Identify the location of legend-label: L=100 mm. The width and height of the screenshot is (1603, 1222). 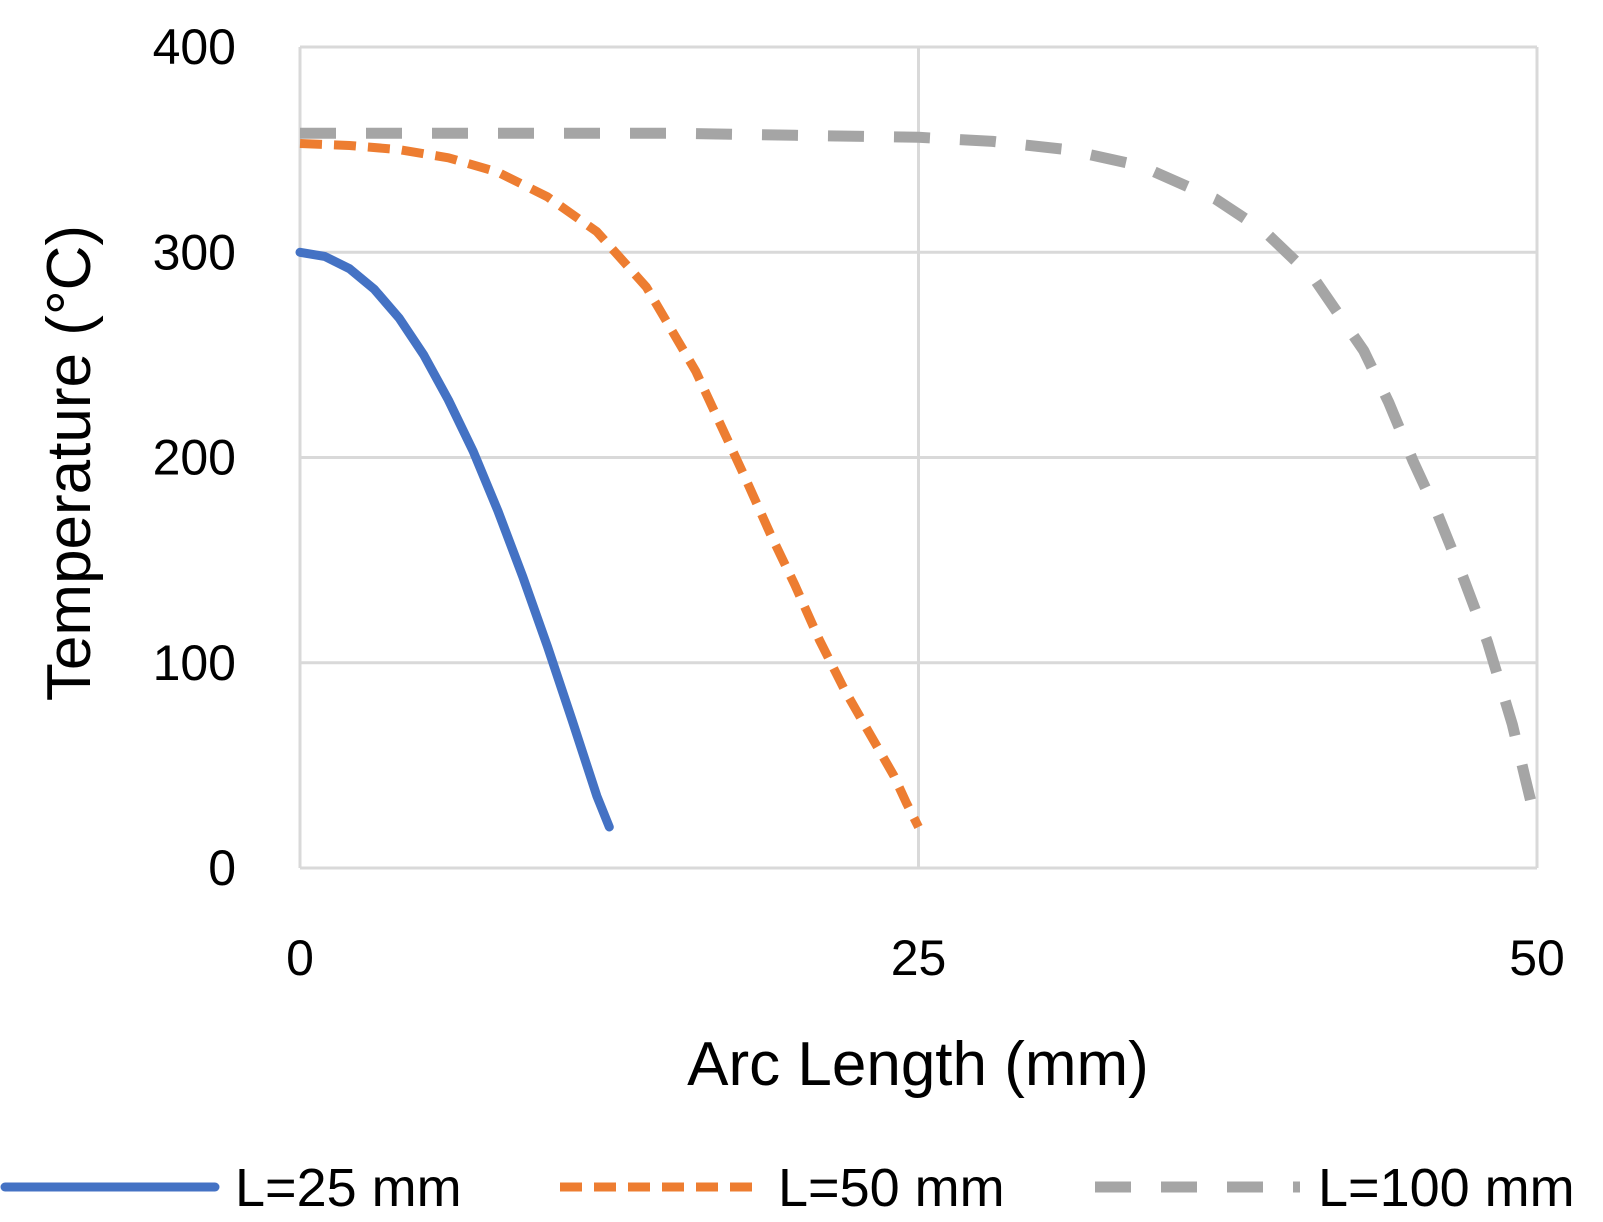
(1446, 1188).